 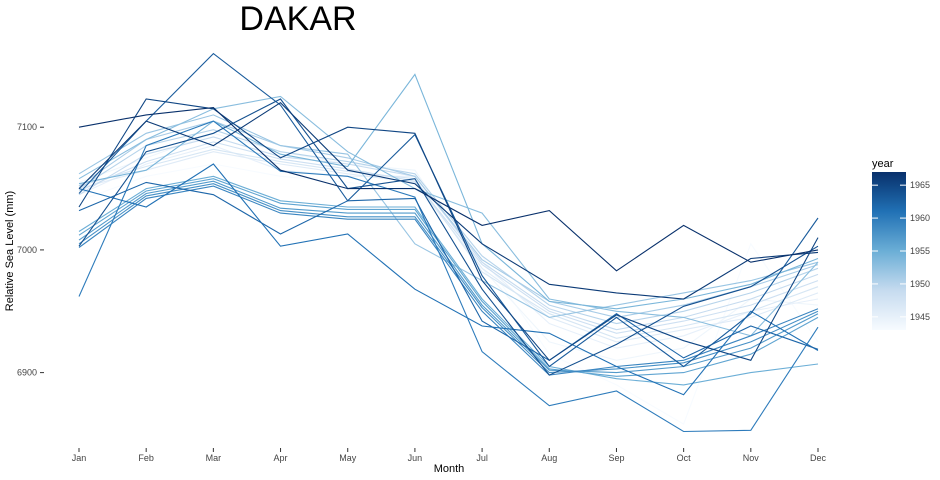 What do you see at coordinates (482, 458) in the screenshot?
I see `x-tick-label: Jul` at bounding box center [482, 458].